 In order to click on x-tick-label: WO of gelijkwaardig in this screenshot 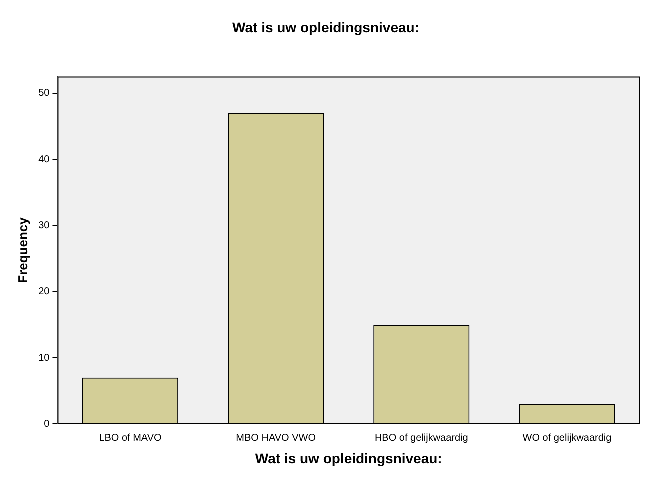, I will do `click(567, 438)`.